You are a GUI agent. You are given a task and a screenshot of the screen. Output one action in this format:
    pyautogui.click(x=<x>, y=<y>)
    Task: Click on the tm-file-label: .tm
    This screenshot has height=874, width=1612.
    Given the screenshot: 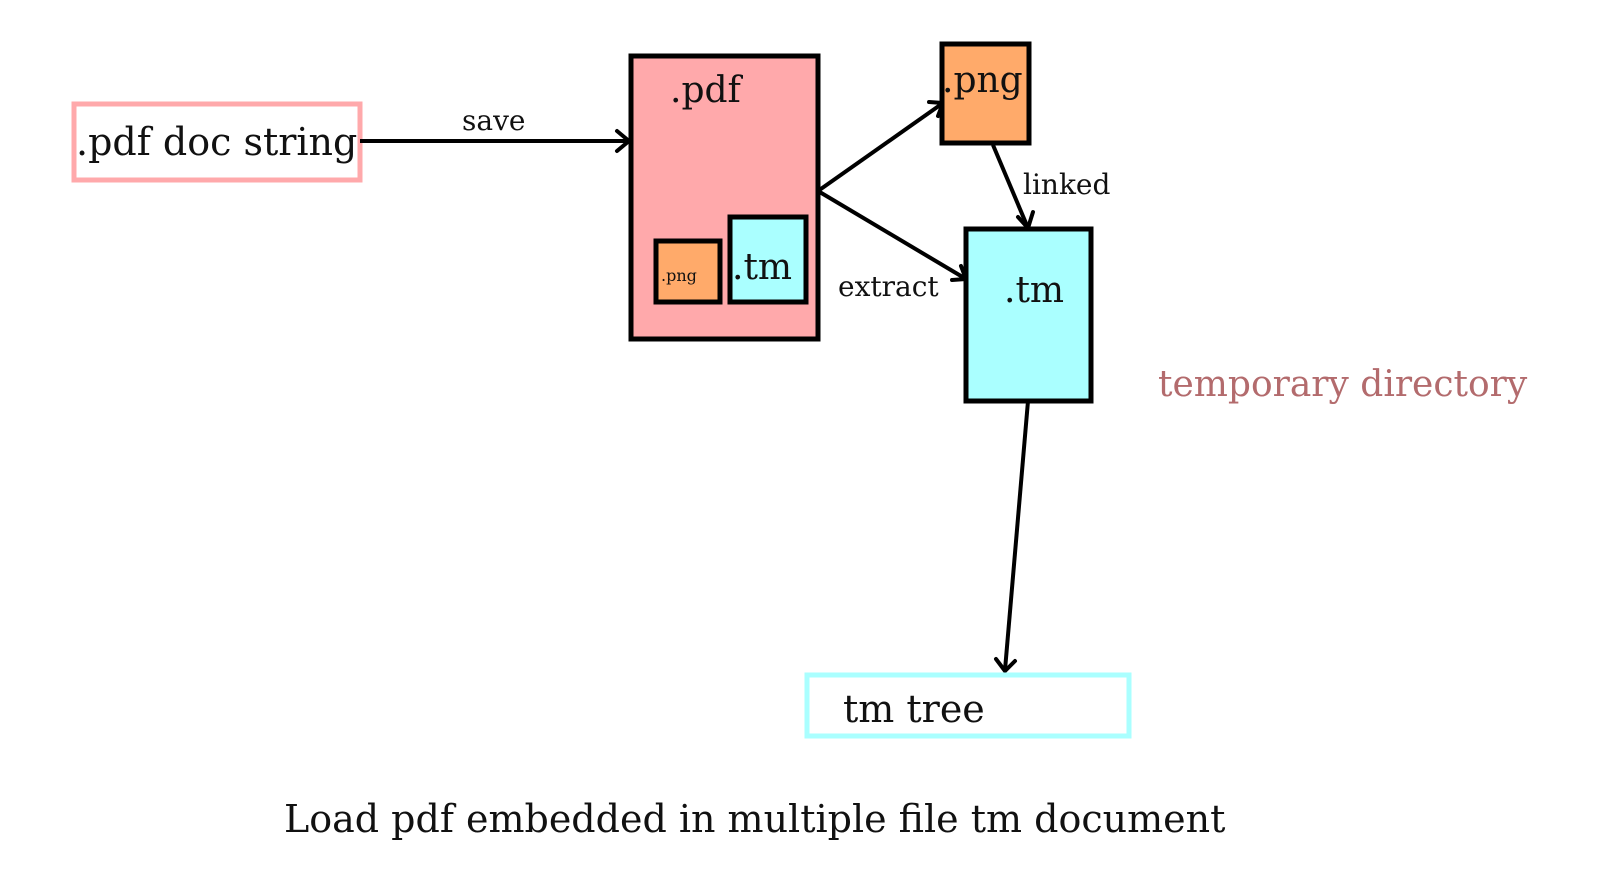 What is the action you would take?
    pyautogui.click(x=1034, y=290)
    